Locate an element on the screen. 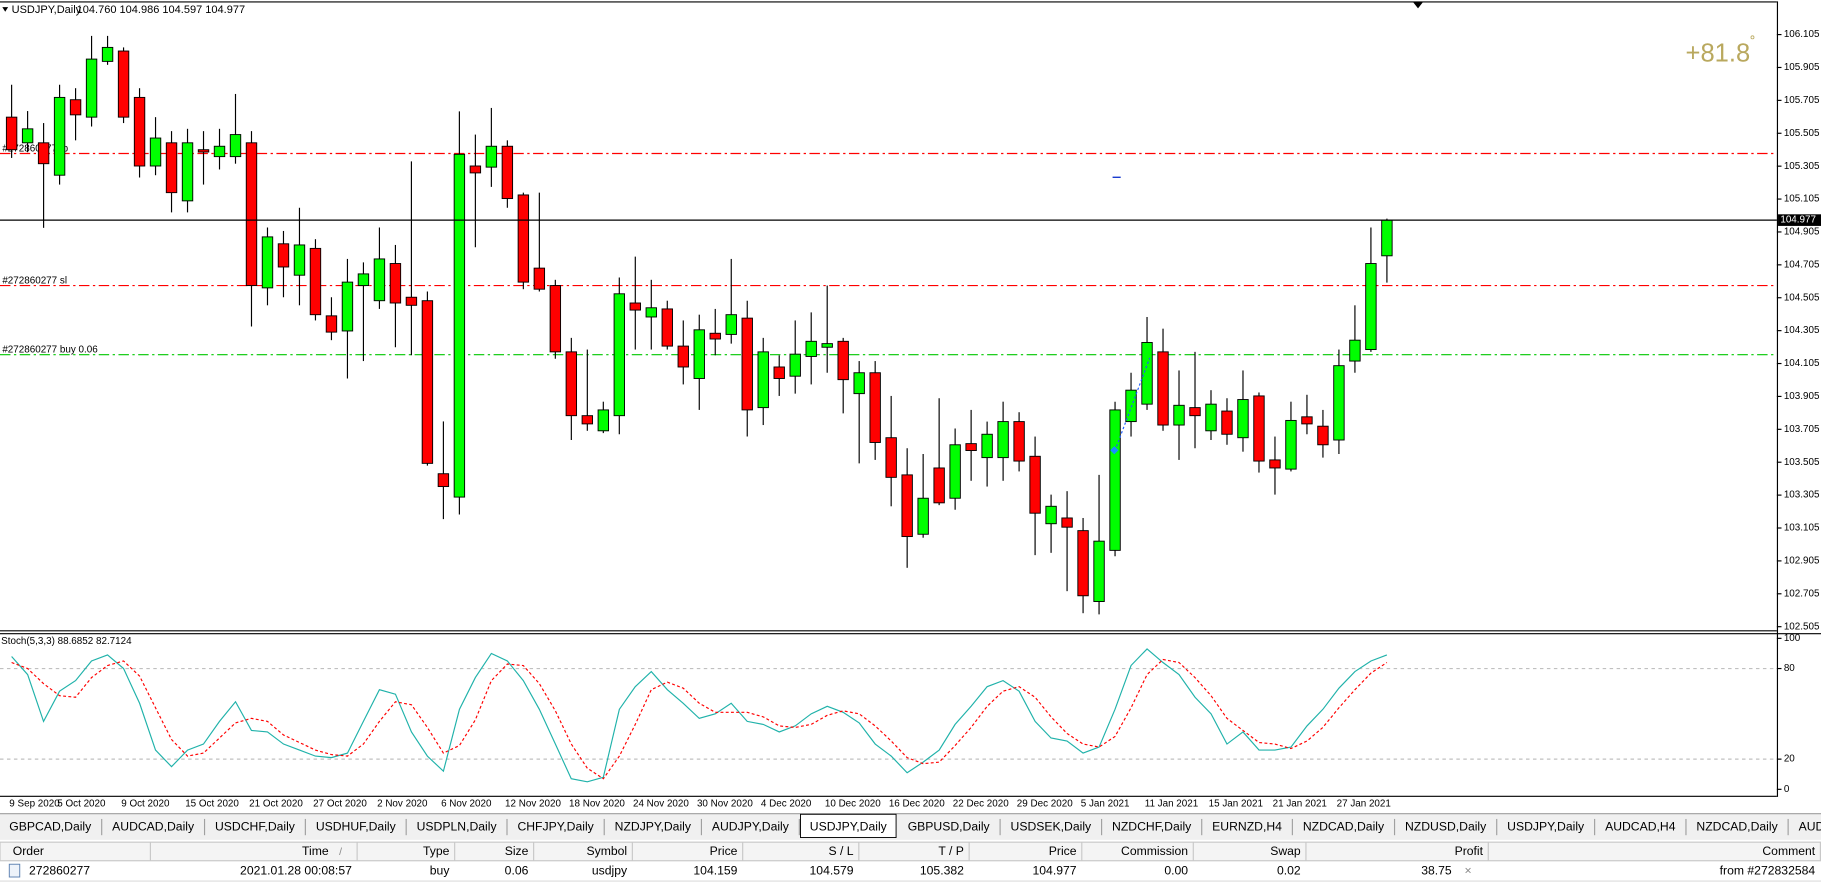  tab: USDCHF,Daily is located at coordinates (255, 827).